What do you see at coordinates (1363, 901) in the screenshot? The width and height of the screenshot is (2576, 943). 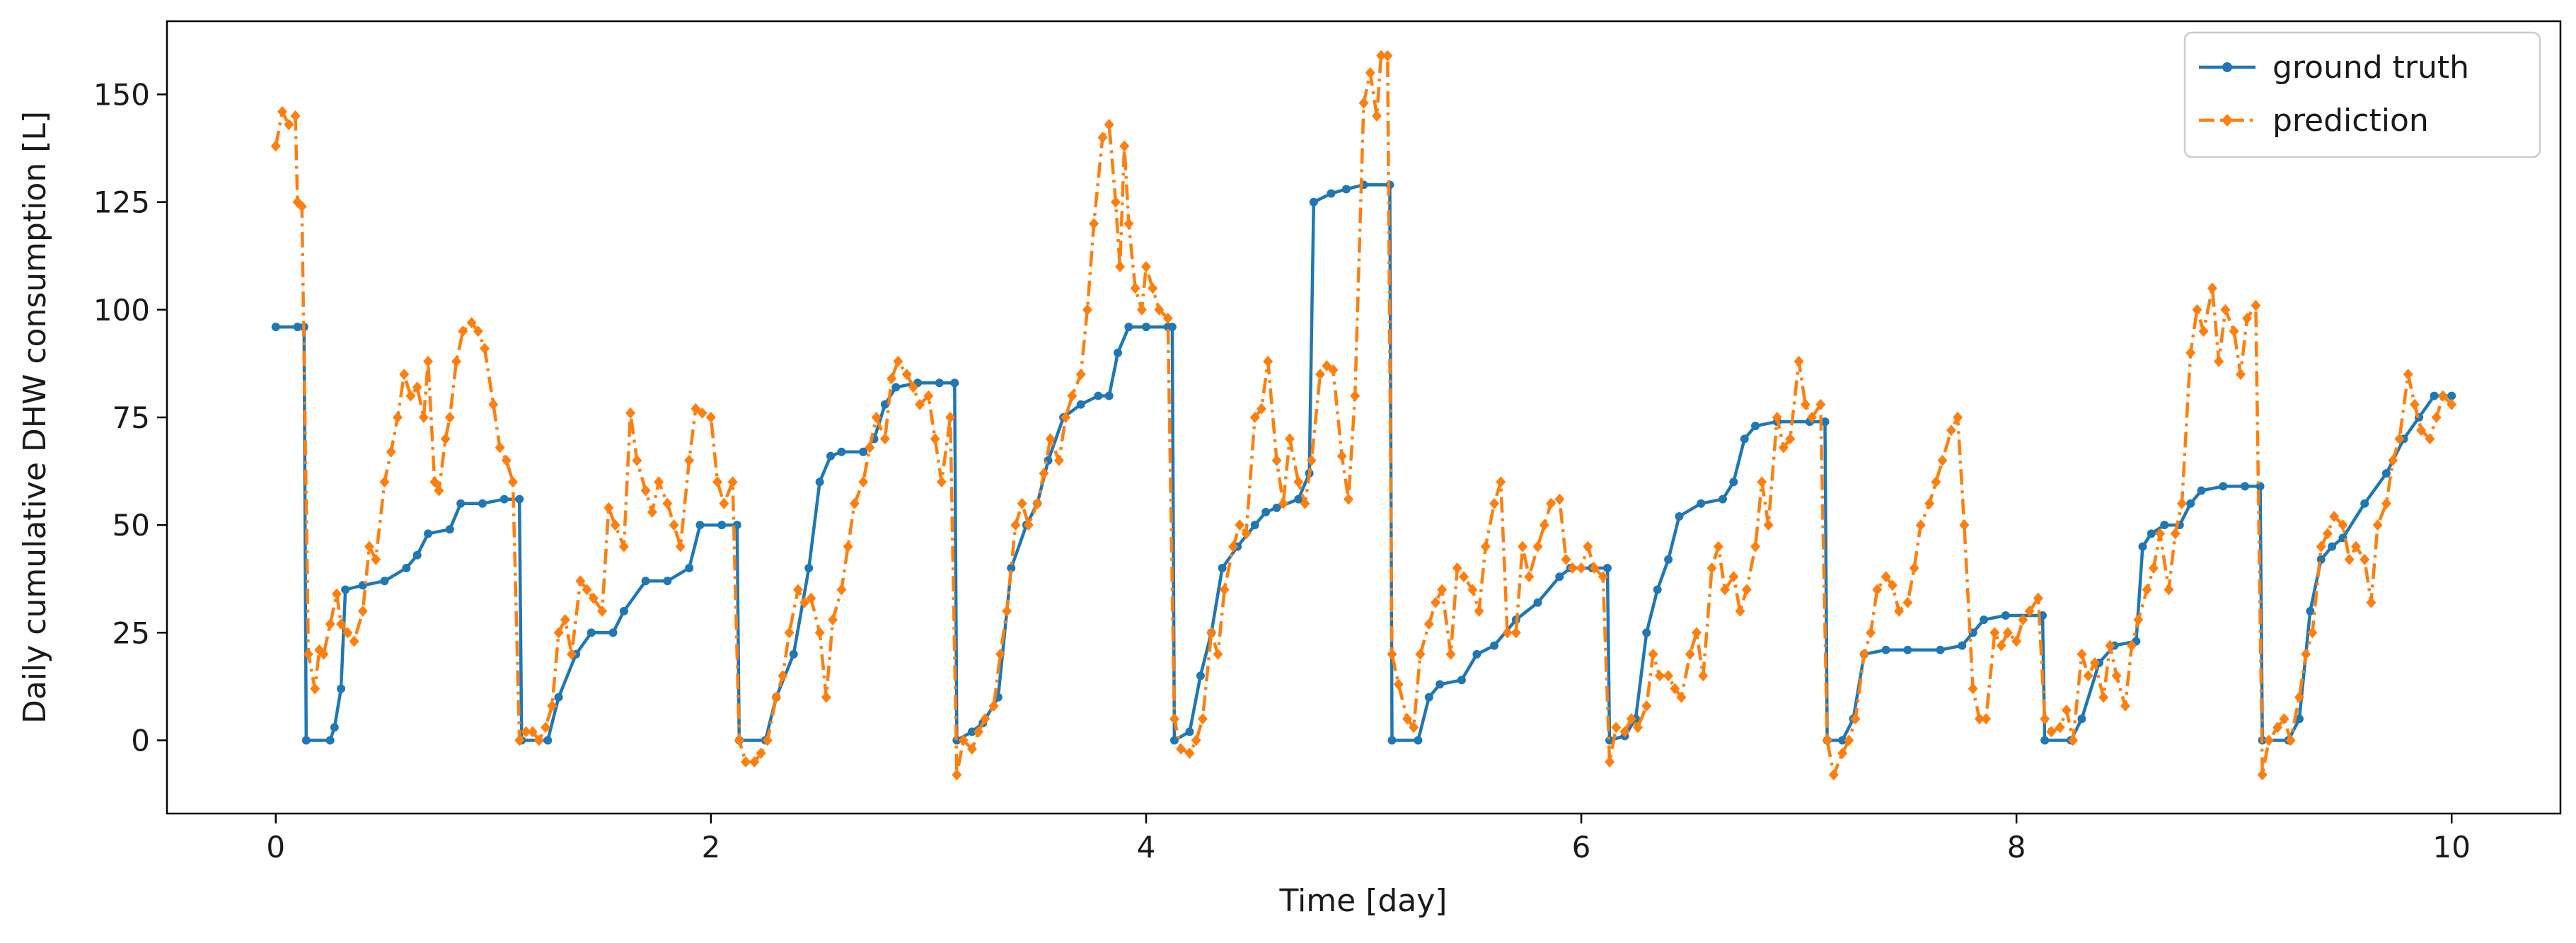 I see `x-axis-label: Time [day]` at bounding box center [1363, 901].